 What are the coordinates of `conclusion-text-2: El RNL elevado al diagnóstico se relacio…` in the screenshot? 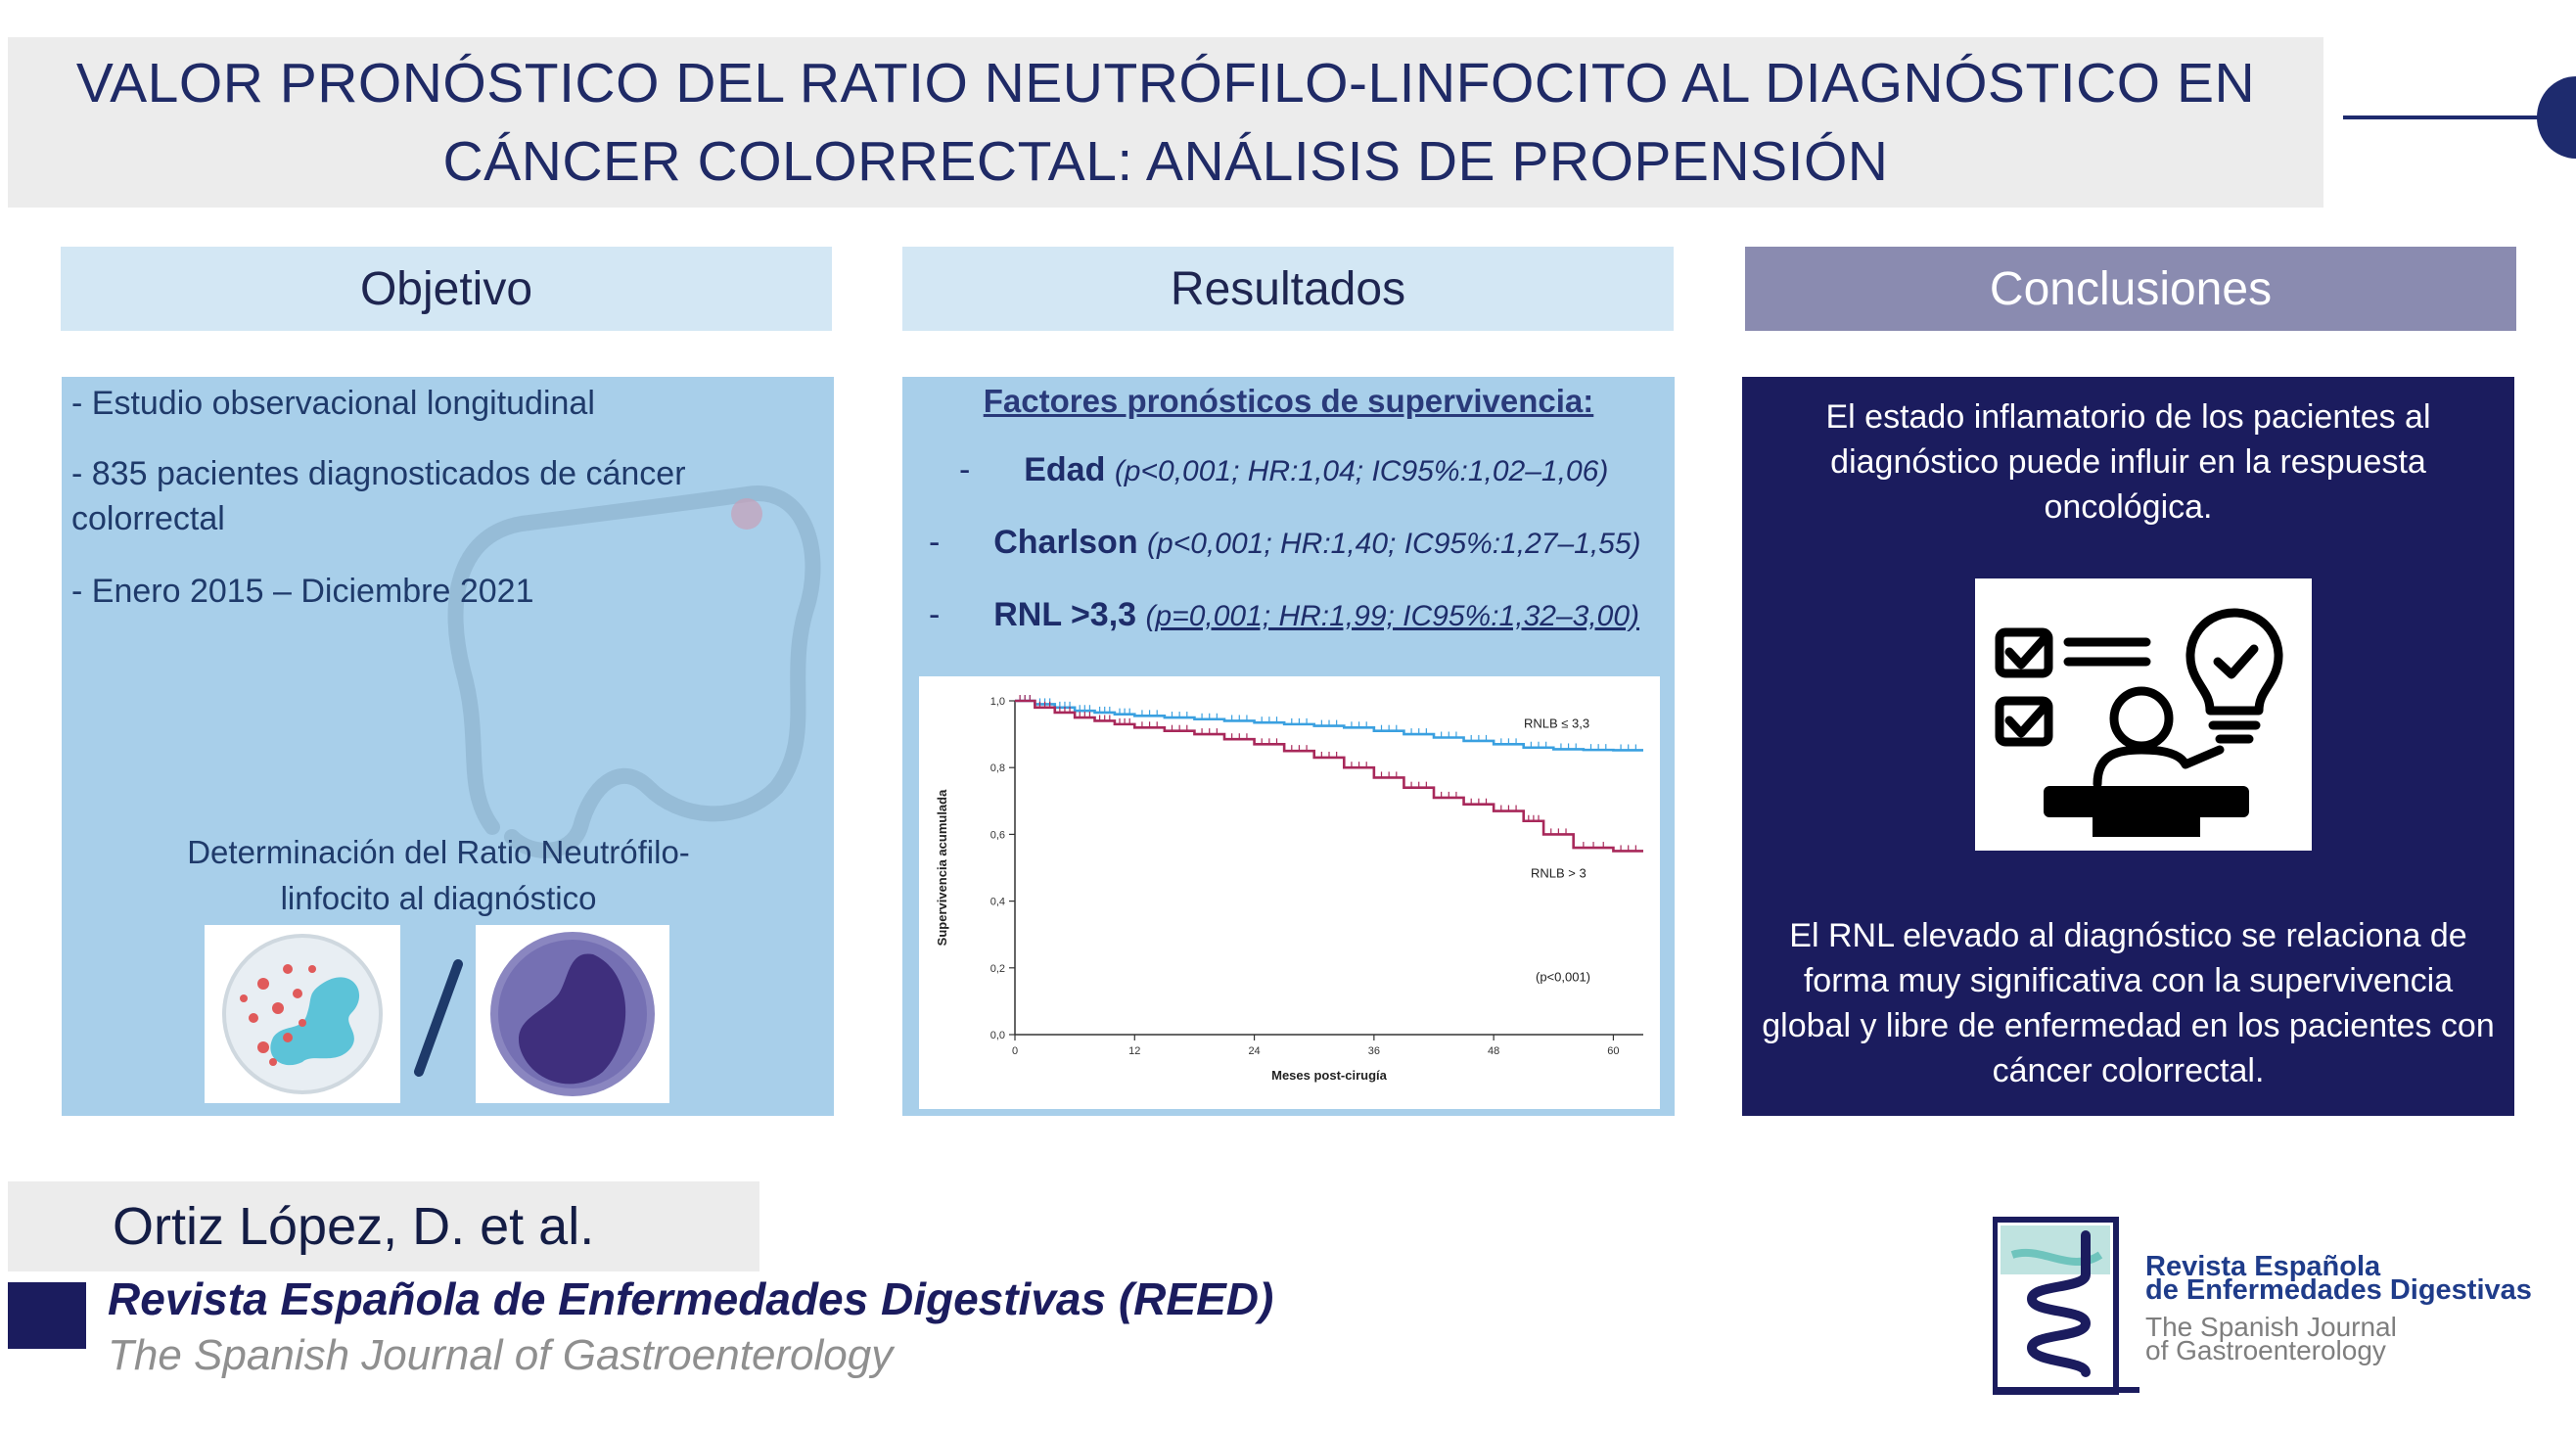 It's located at (2128, 1003).